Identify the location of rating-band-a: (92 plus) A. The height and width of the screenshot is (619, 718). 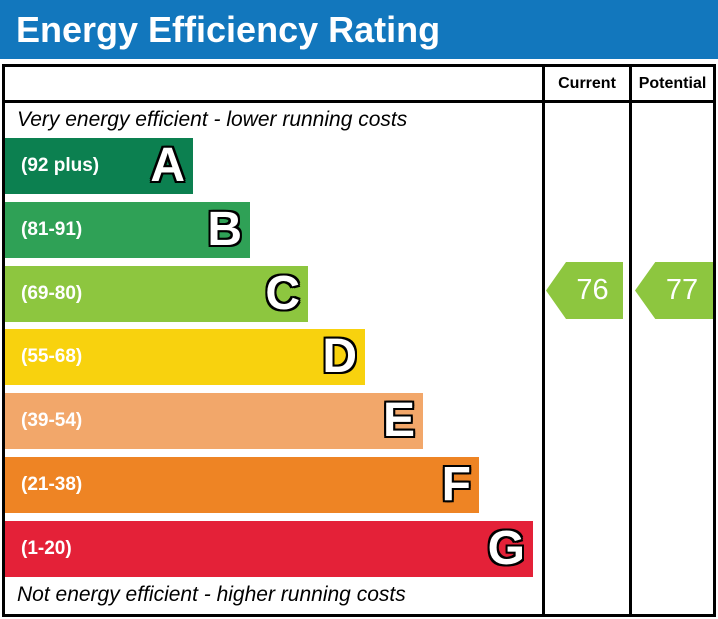
(99, 166).